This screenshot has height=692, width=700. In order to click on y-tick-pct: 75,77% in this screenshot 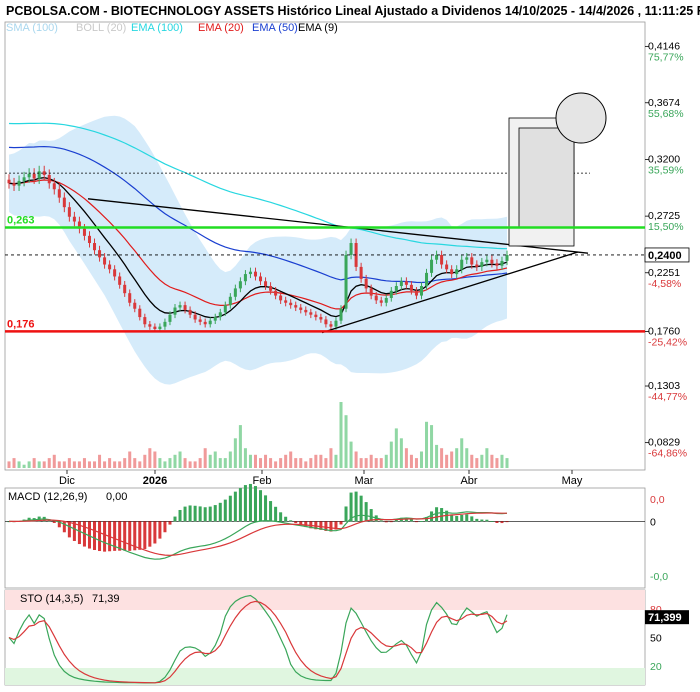, I will do `click(666, 57)`.